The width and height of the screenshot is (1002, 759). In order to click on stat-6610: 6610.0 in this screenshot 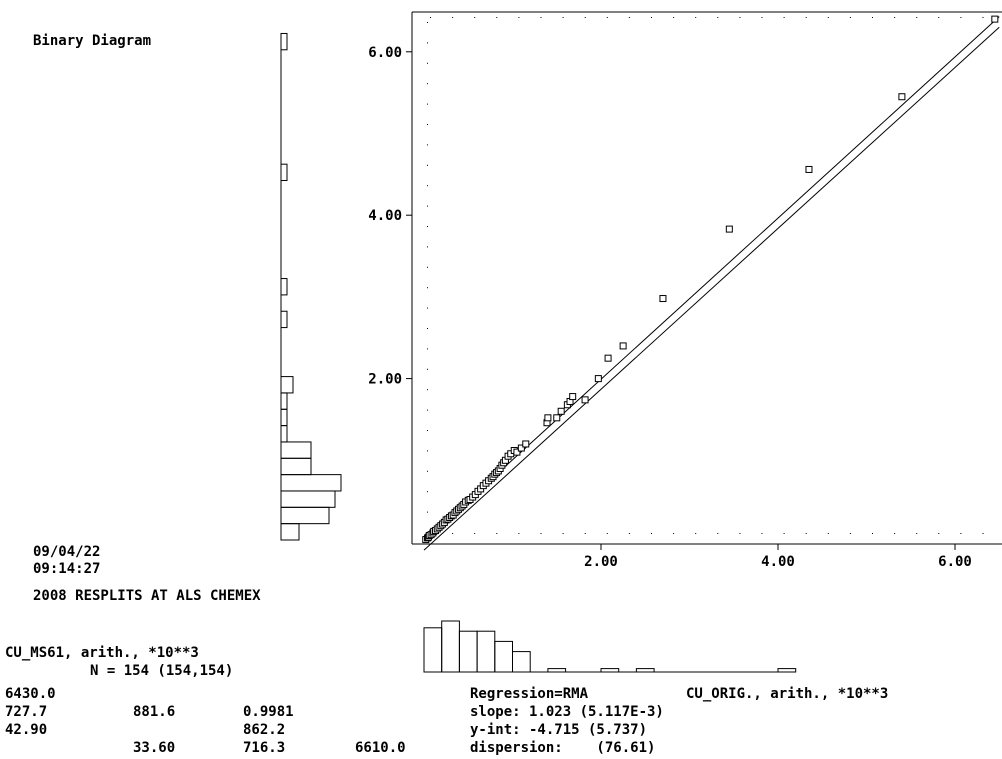, I will do `click(380, 748)`.